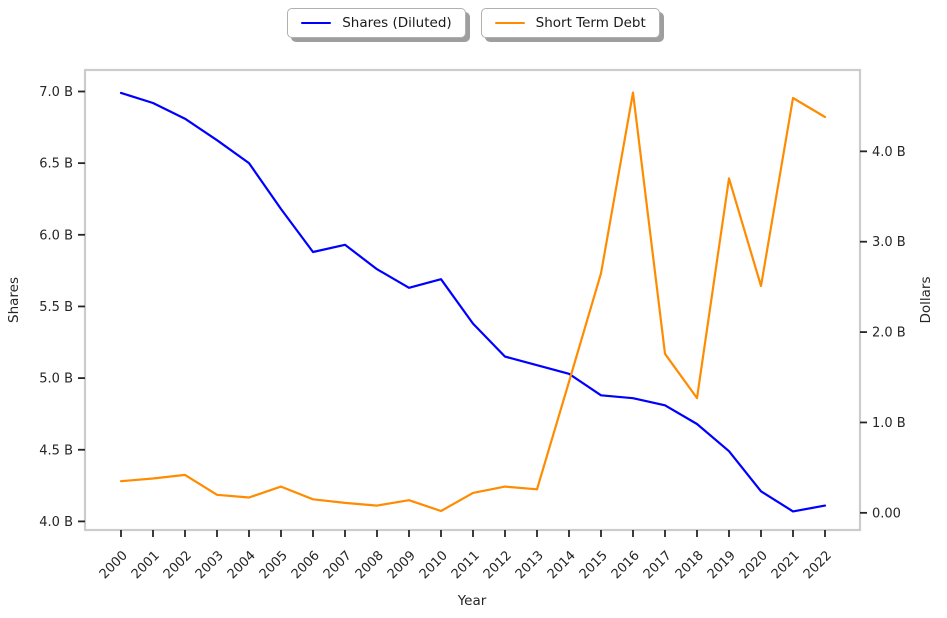 The height and width of the screenshot is (618, 947). What do you see at coordinates (889, 152) in the screenshot?
I see `y-right-tick-label: 4.0 B` at bounding box center [889, 152].